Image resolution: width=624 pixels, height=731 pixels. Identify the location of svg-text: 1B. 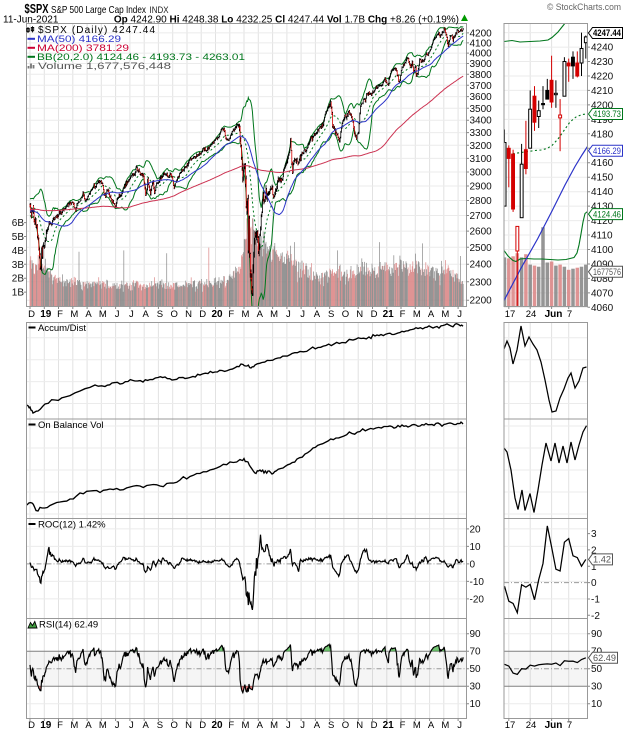
(18, 293).